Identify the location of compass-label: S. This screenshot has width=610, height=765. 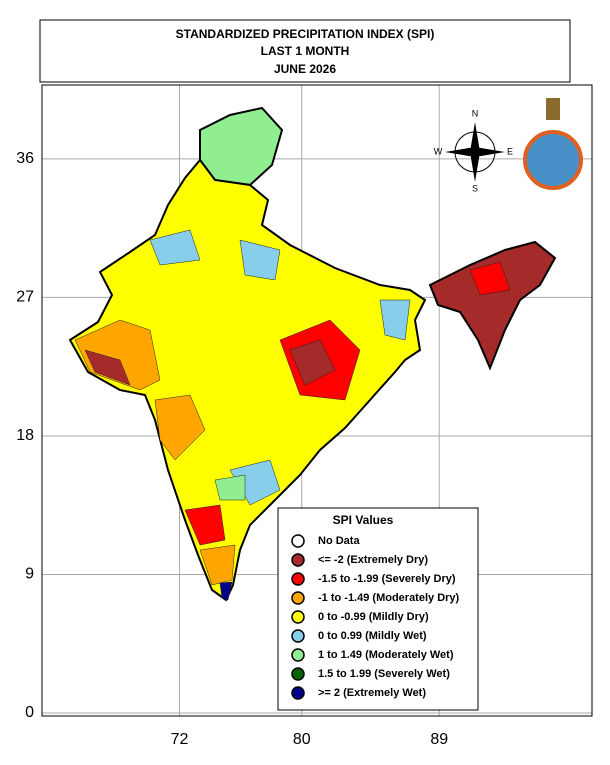
(475, 188).